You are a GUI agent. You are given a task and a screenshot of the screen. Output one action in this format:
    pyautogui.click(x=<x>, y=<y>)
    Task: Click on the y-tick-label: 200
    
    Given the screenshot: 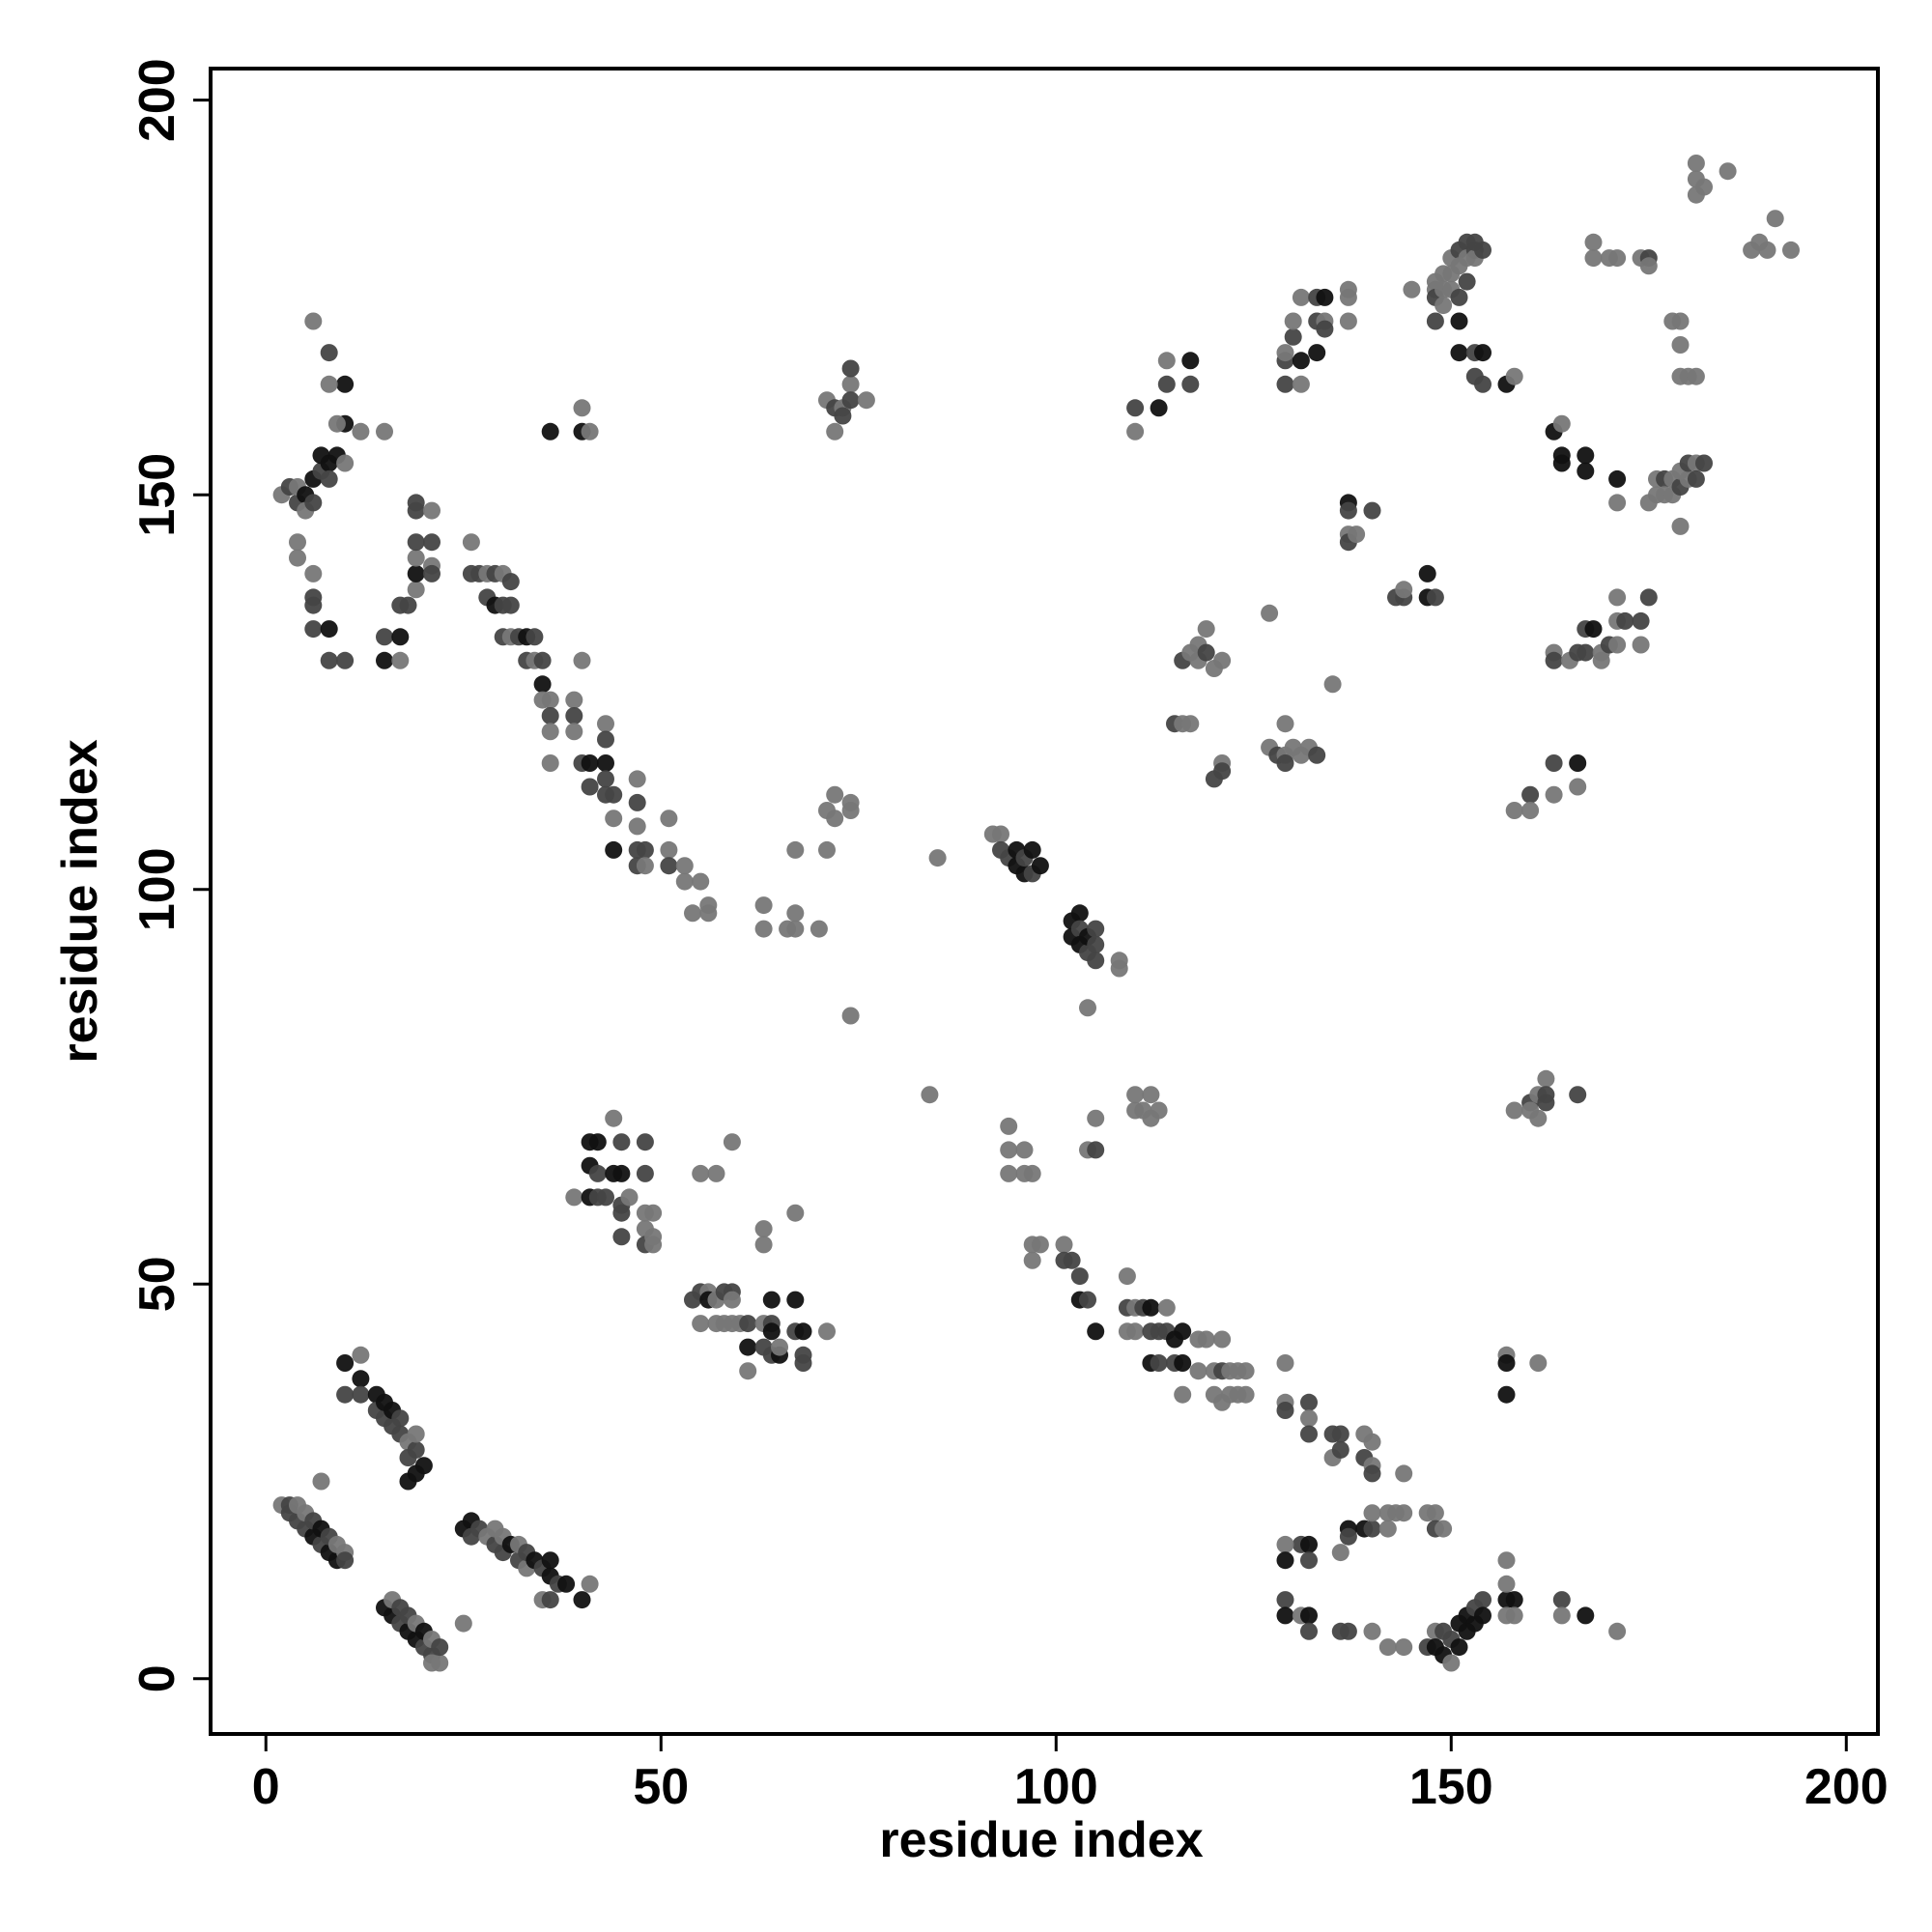 What is the action you would take?
    pyautogui.click(x=157, y=100)
    